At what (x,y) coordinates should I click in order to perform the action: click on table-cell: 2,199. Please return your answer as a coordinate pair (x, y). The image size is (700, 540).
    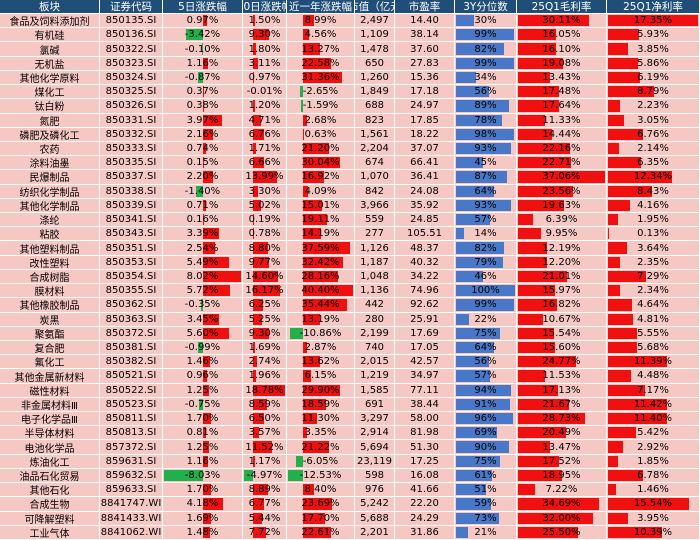
    Looking at the image, I should click on (375, 333).